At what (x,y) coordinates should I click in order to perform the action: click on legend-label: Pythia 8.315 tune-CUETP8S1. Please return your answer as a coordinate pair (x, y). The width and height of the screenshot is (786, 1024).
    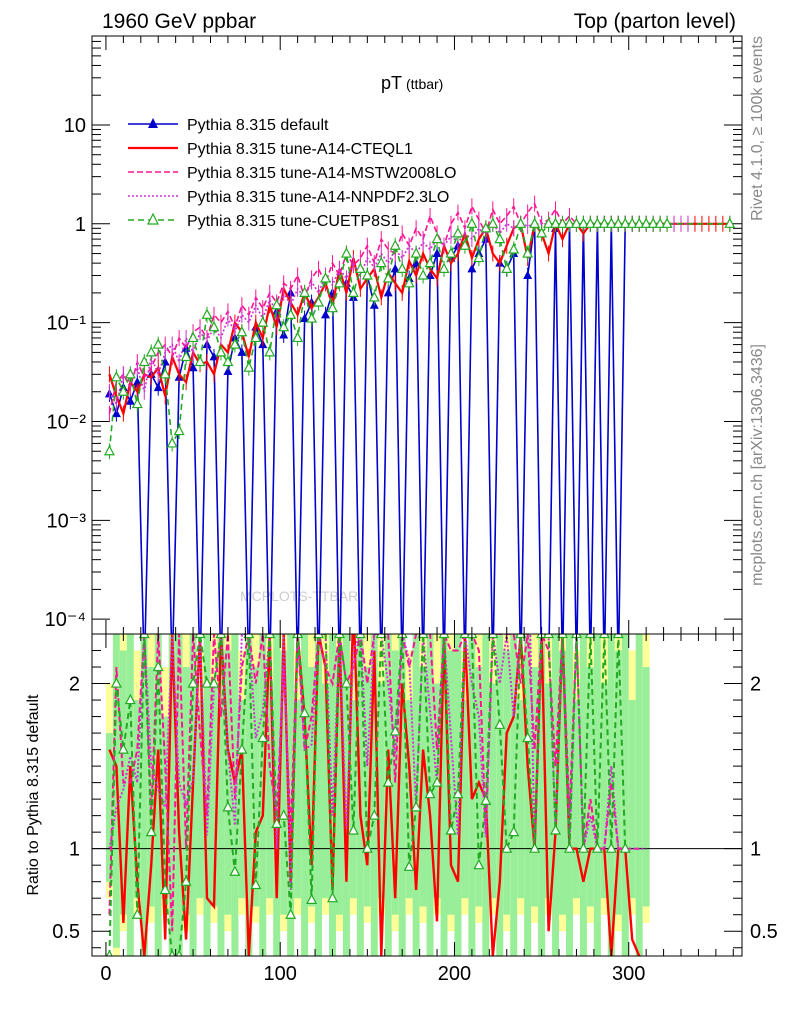
    Looking at the image, I should click on (293, 221).